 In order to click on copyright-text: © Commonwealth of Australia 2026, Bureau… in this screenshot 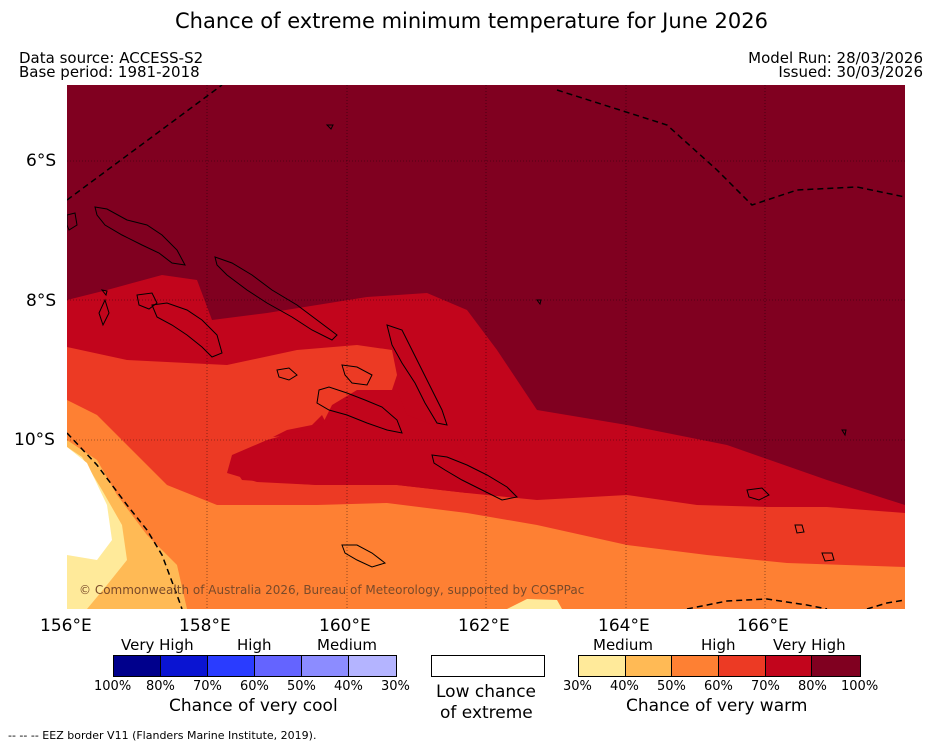, I will do `click(331, 590)`.